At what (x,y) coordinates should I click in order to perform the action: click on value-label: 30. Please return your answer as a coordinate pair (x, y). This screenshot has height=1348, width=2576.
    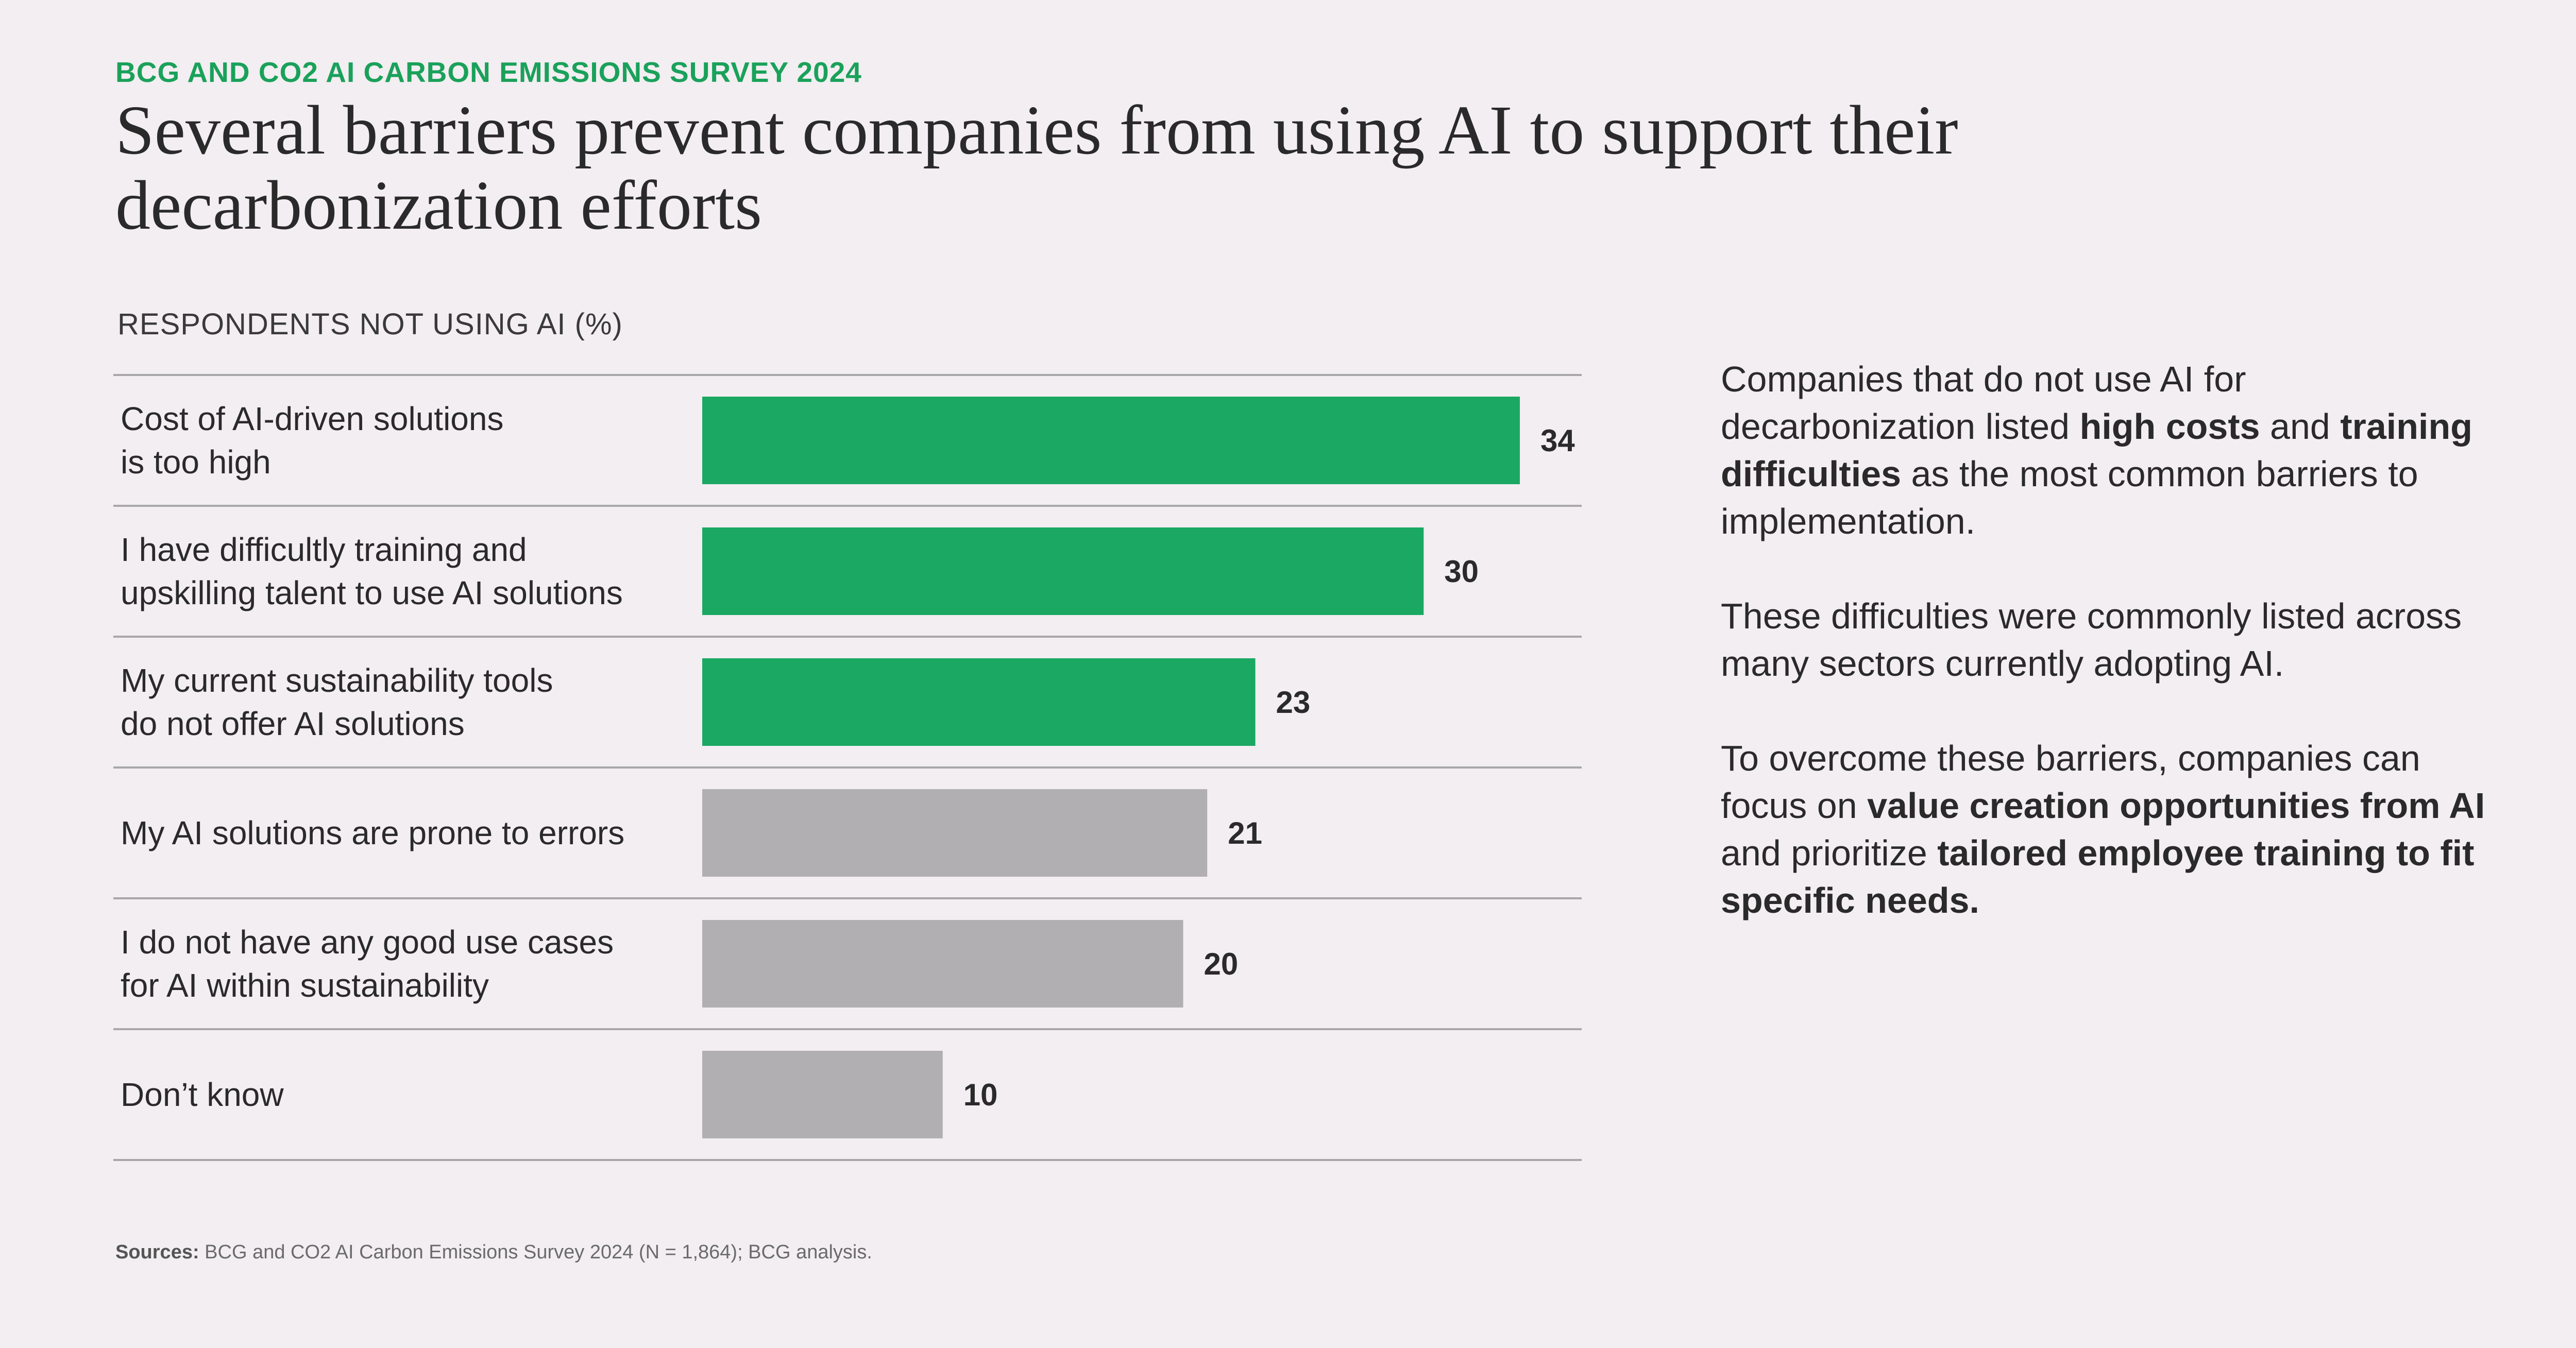
    Looking at the image, I should click on (1461, 571).